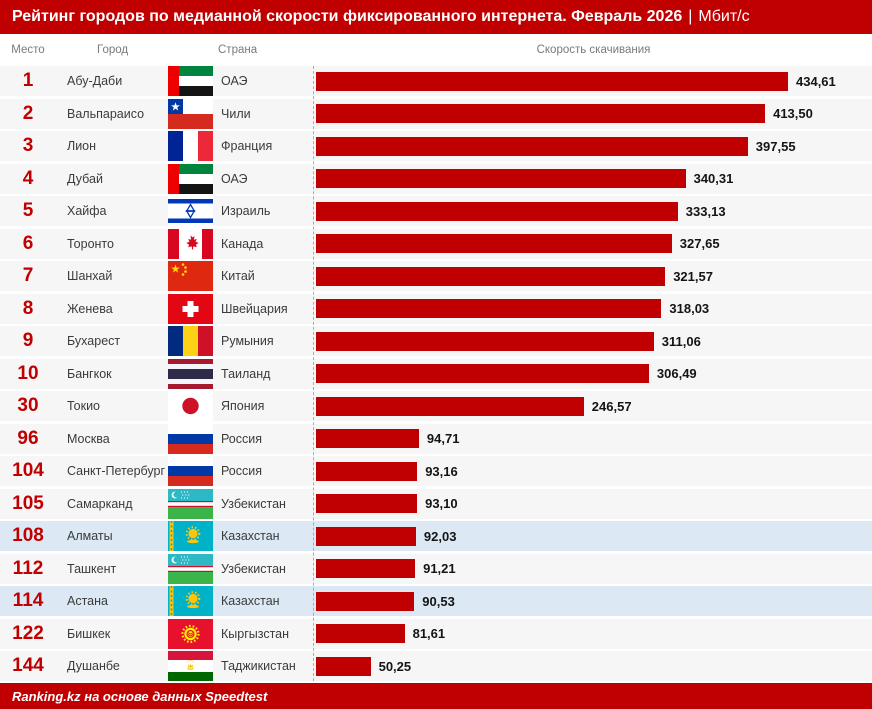 The image size is (872, 709). Describe the element at coordinates (28, 113) in the screenshot. I see `rank-value: 2` at that location.